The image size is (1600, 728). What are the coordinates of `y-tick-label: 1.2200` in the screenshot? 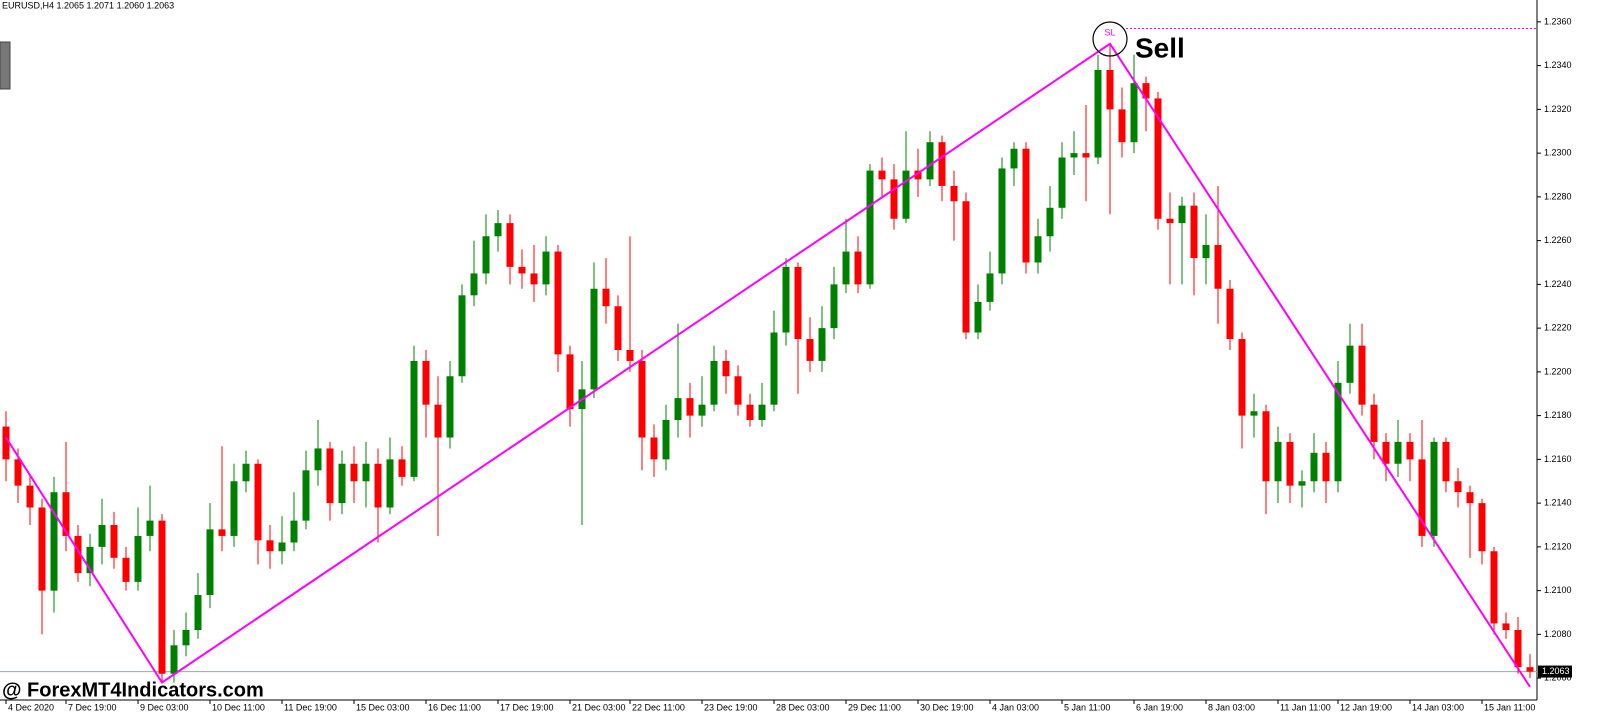 It's located at (1558, 371).